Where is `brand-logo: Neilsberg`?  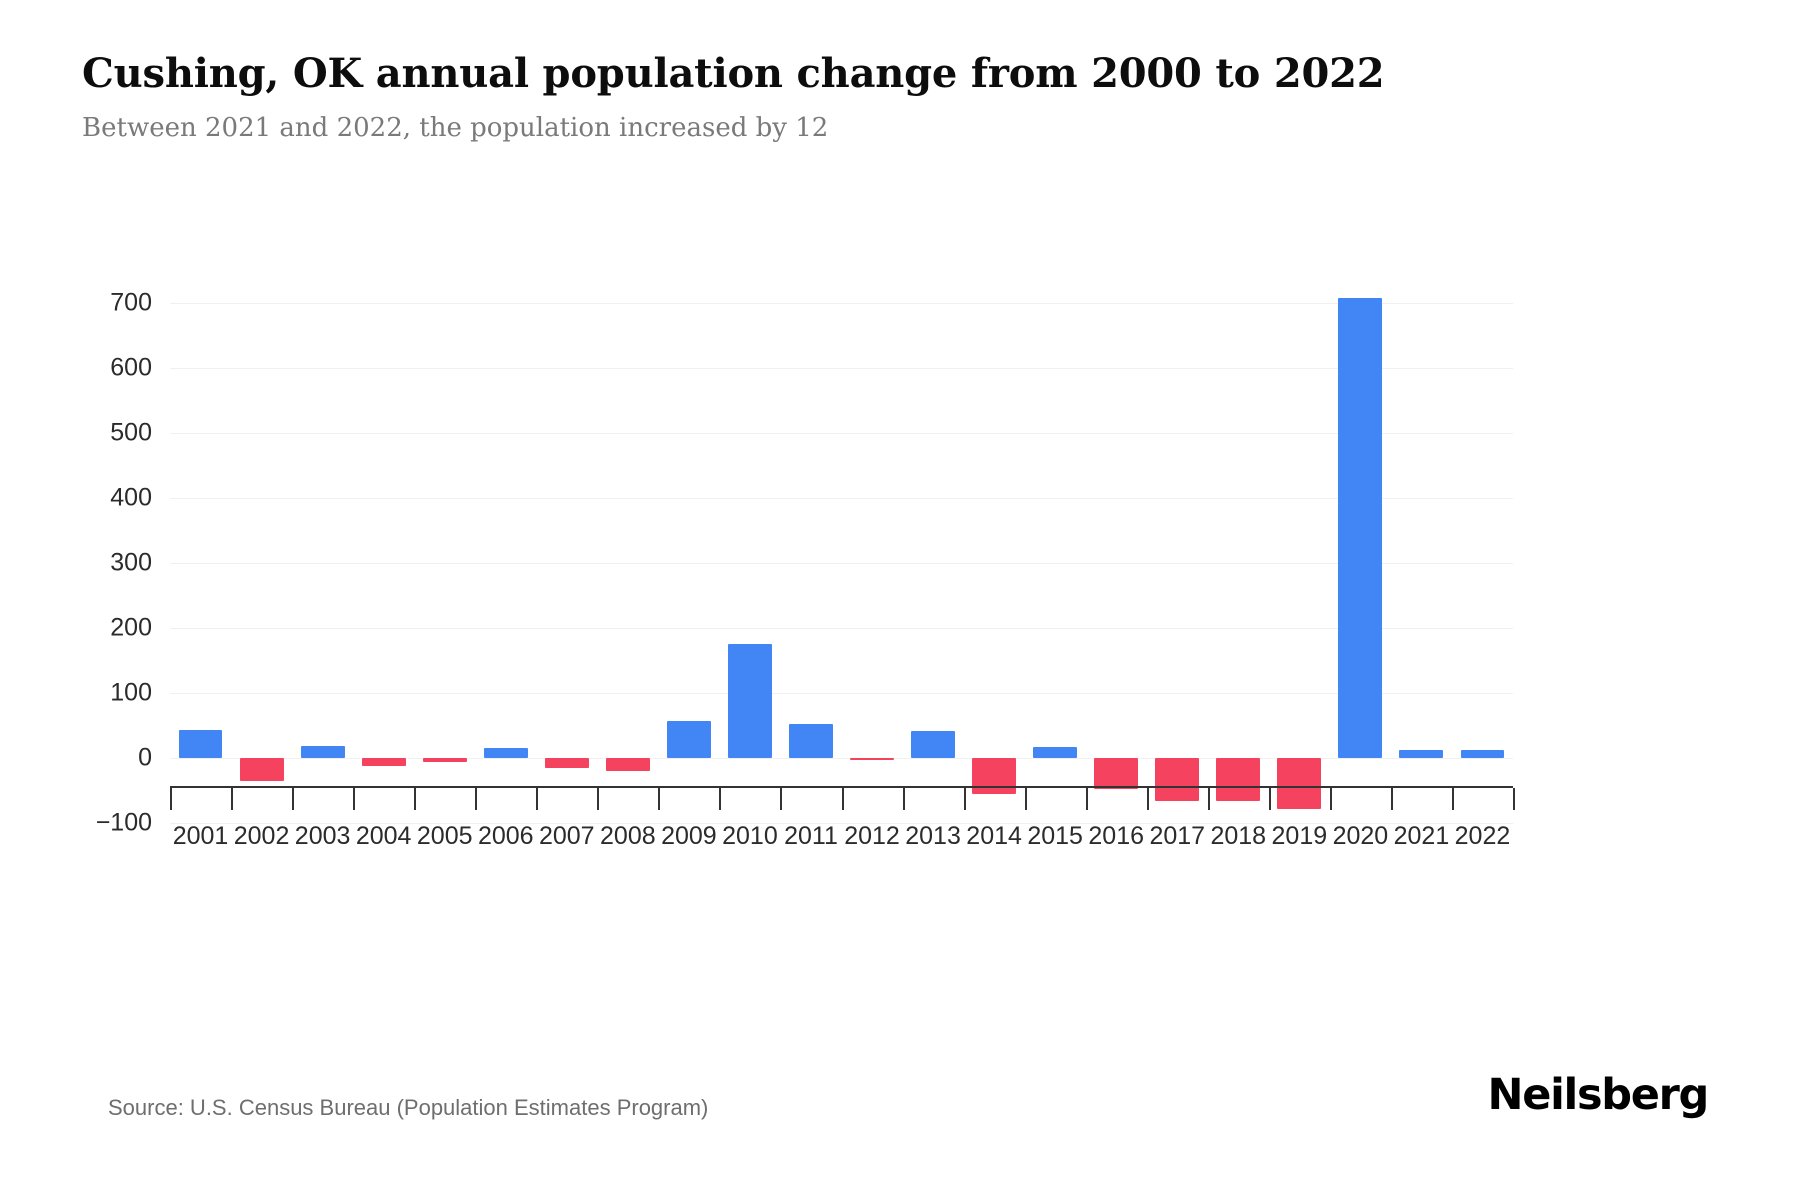
brand-logo: Neilsberg is located at coordinates (1598, 1095).